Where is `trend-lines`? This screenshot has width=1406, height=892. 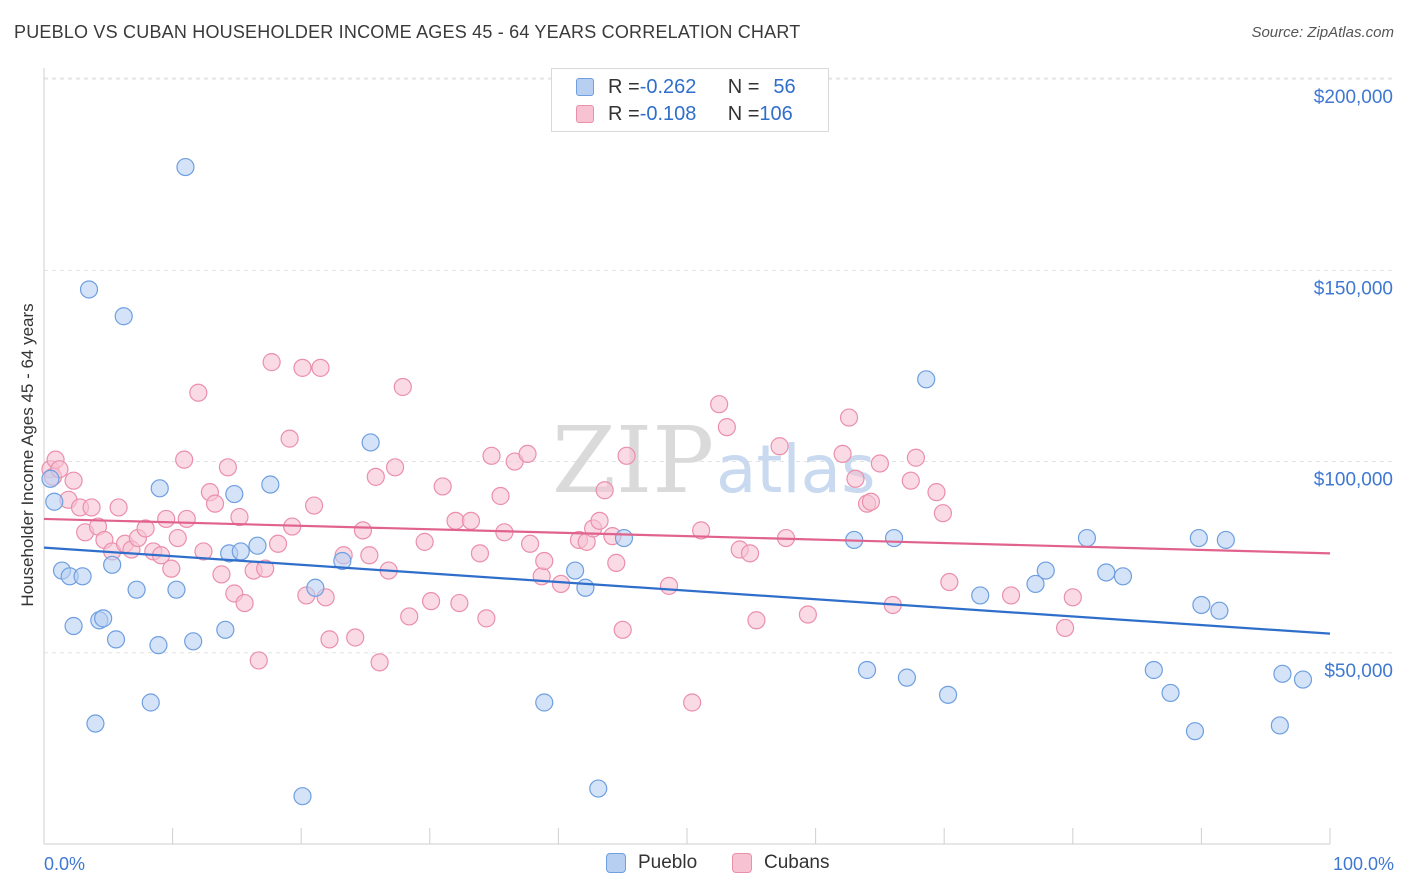 trend-lines is located at coordinates (687, 576).